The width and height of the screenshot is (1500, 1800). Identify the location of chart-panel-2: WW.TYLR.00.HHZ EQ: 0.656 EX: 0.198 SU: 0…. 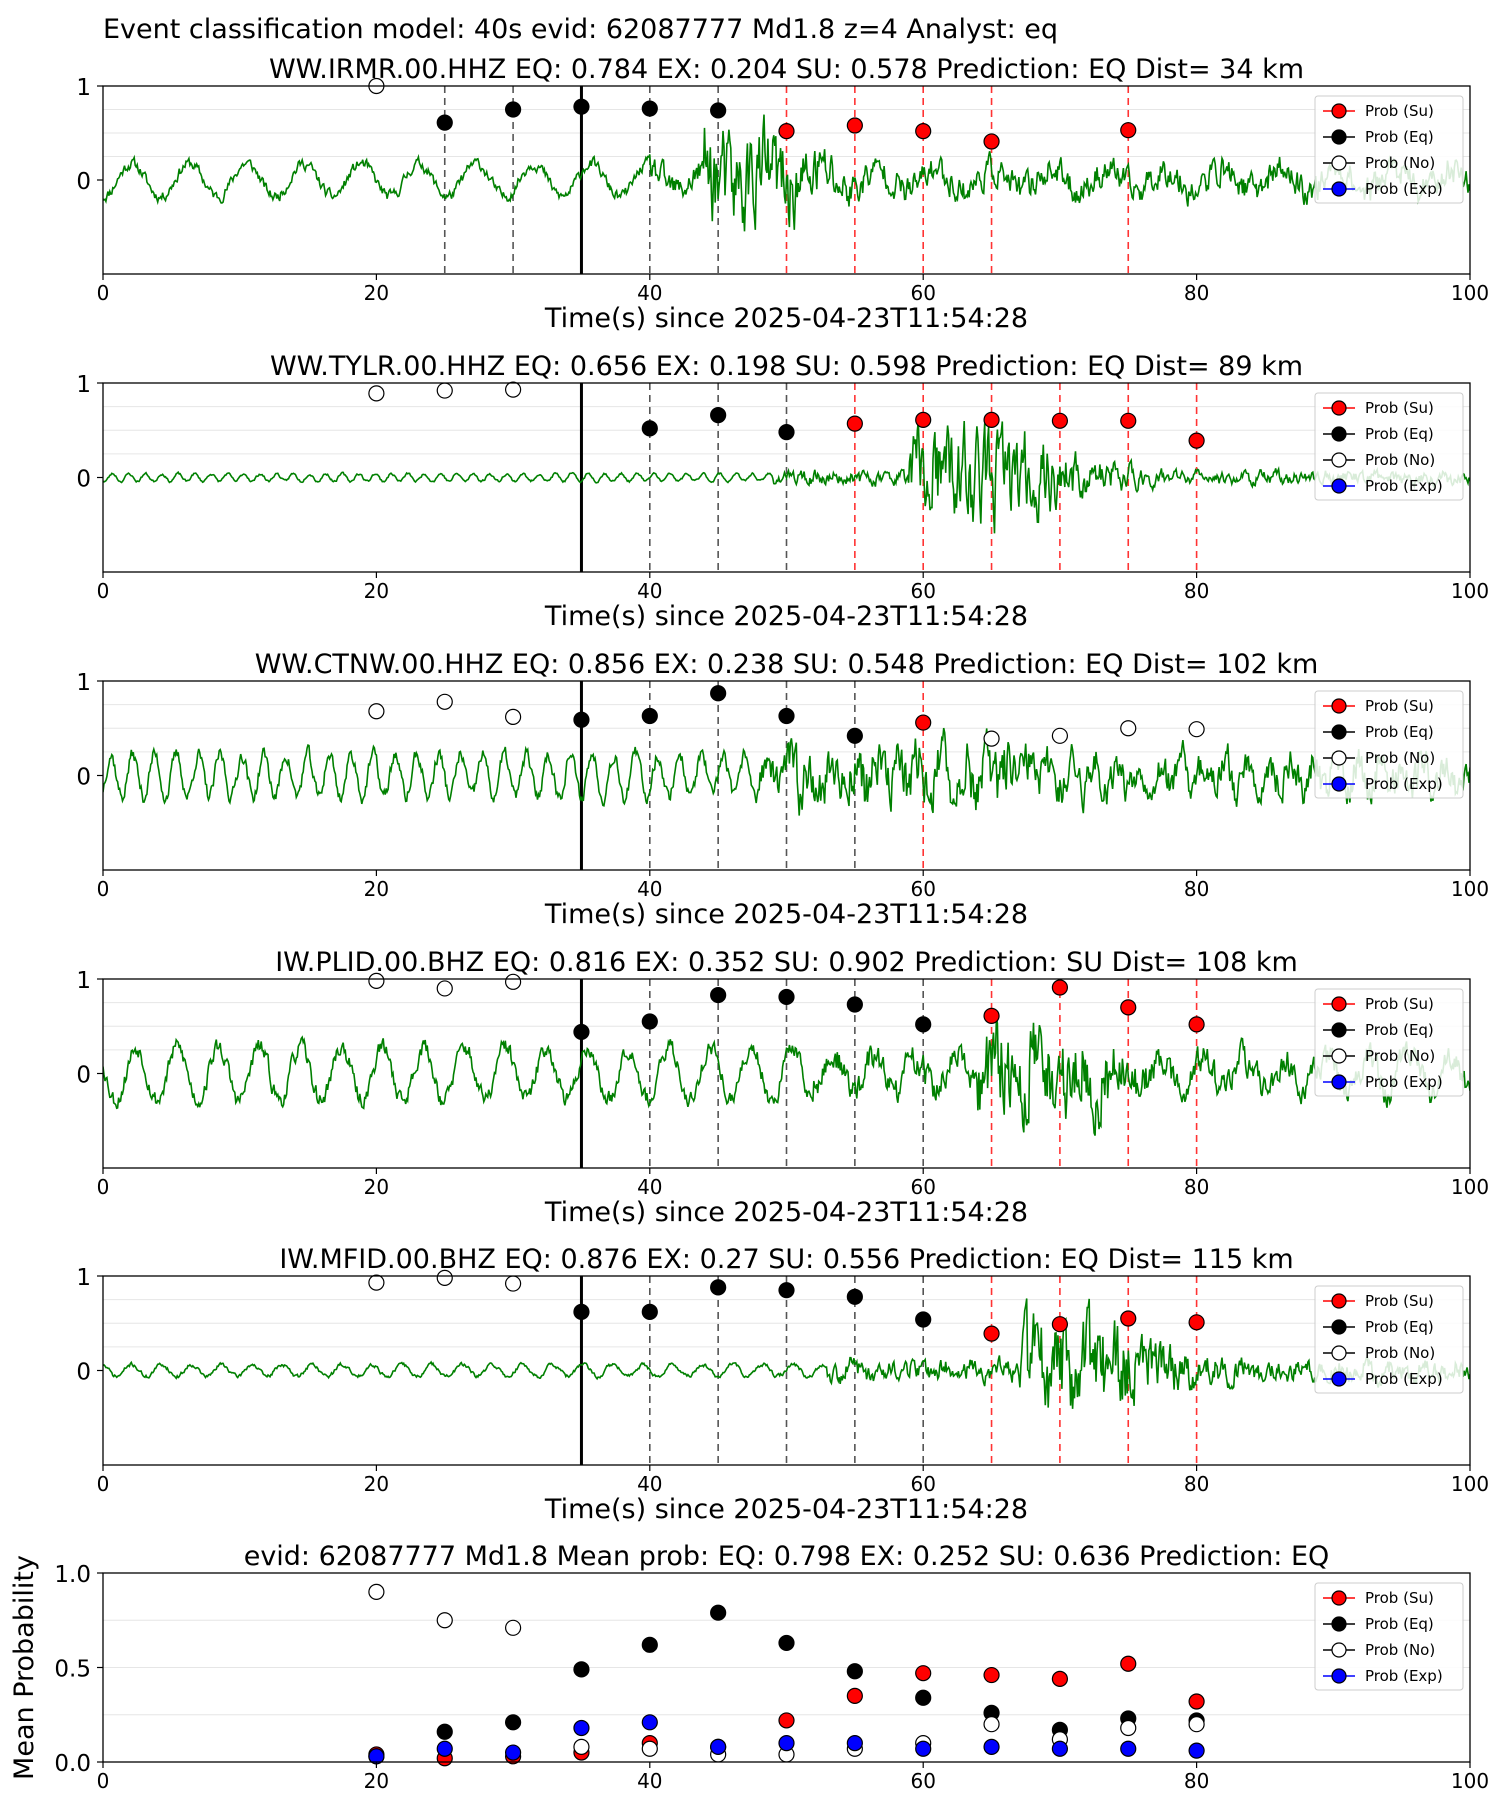
(782, 491).